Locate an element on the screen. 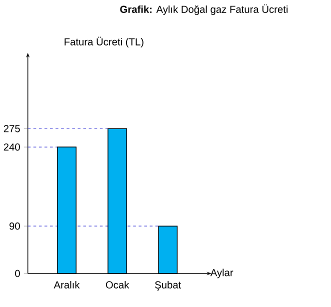 Image resolution: width=331 pixels, height=307 pixels. x-tick-label: Ocak is located at coordinates (118, 285).